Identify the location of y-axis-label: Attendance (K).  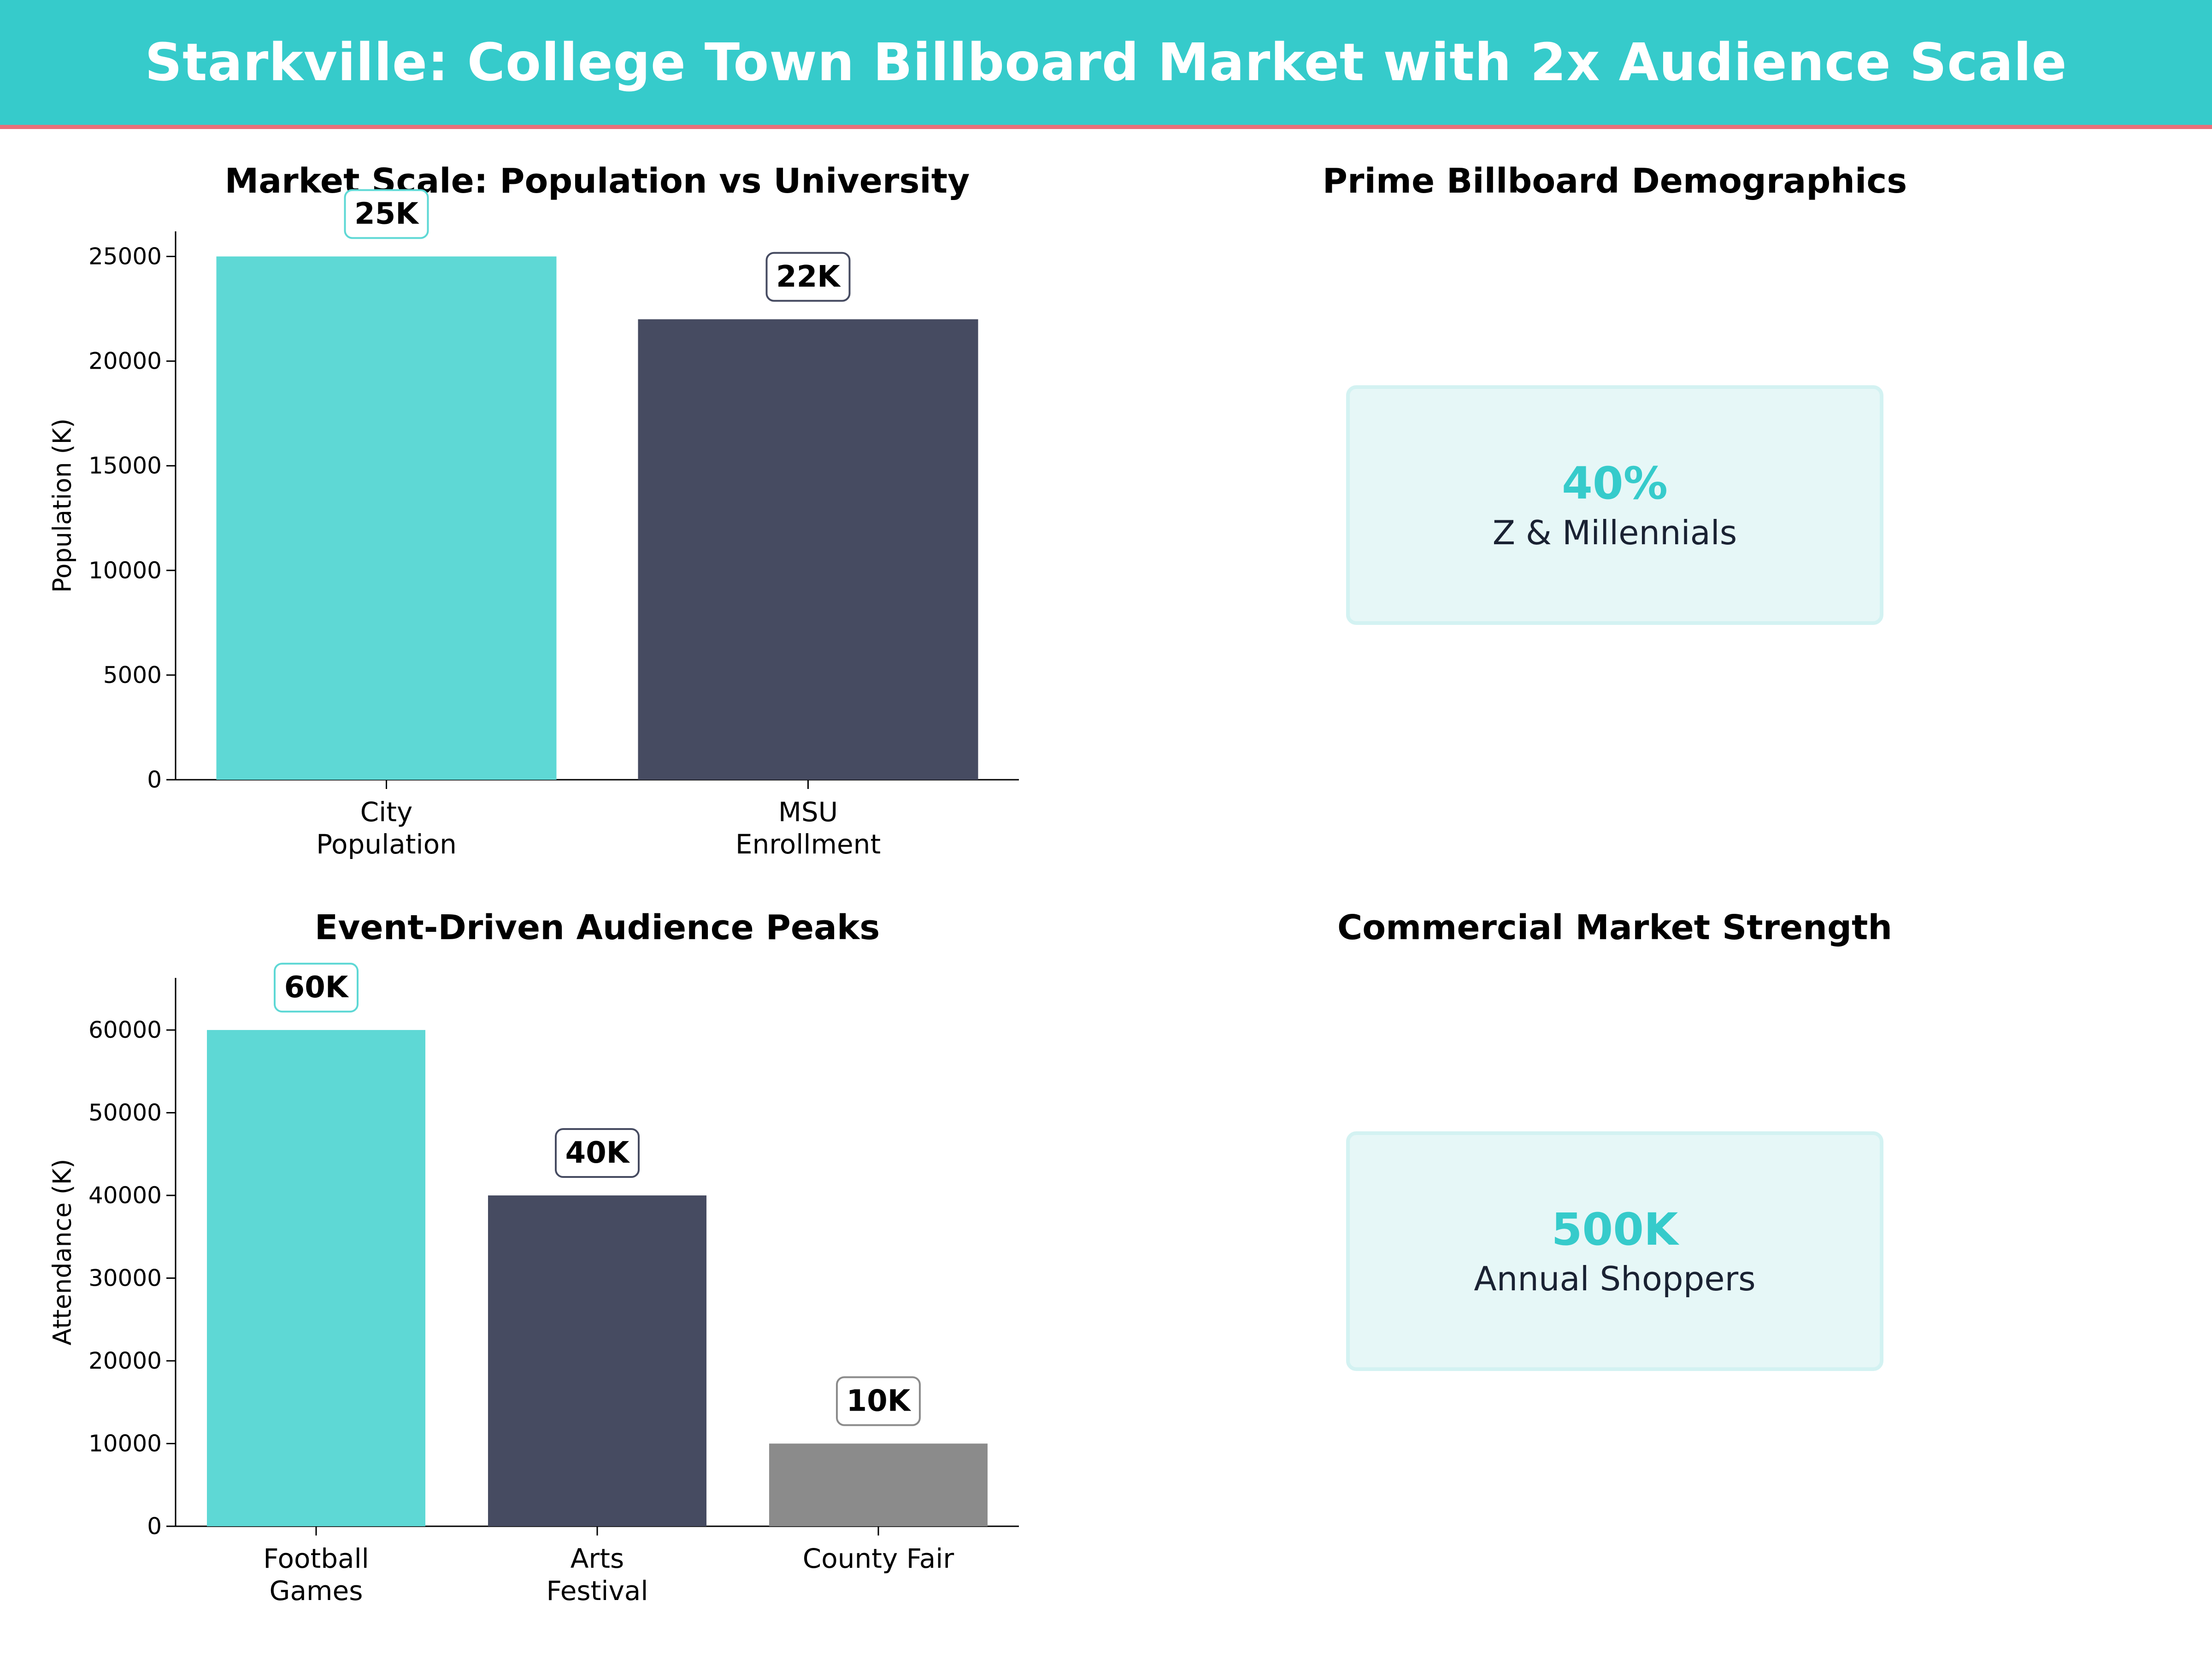
(62, 1252).